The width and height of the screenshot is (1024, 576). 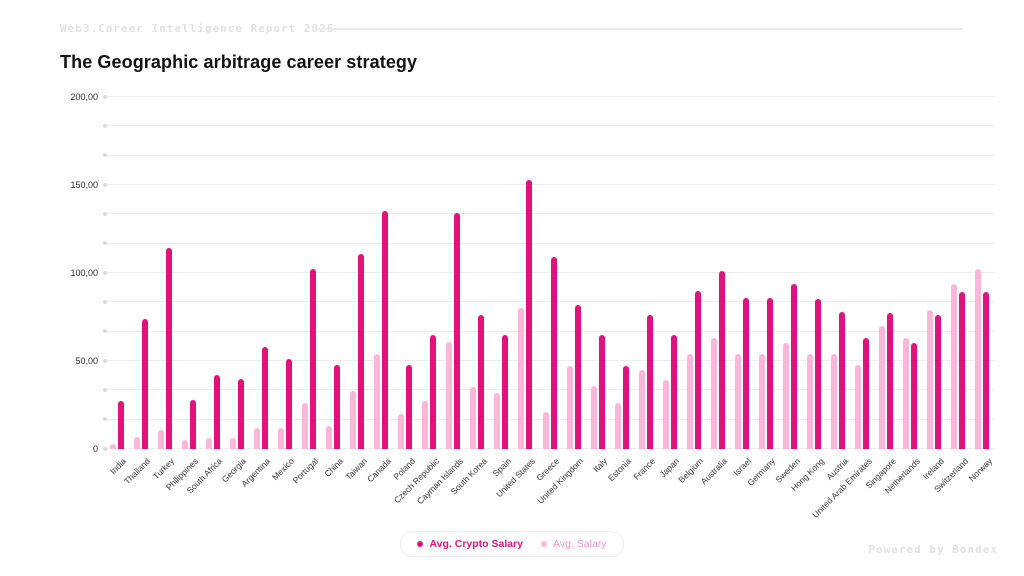 I want to click on bar-avg-salary-estonia, so click(x=617, y=426).